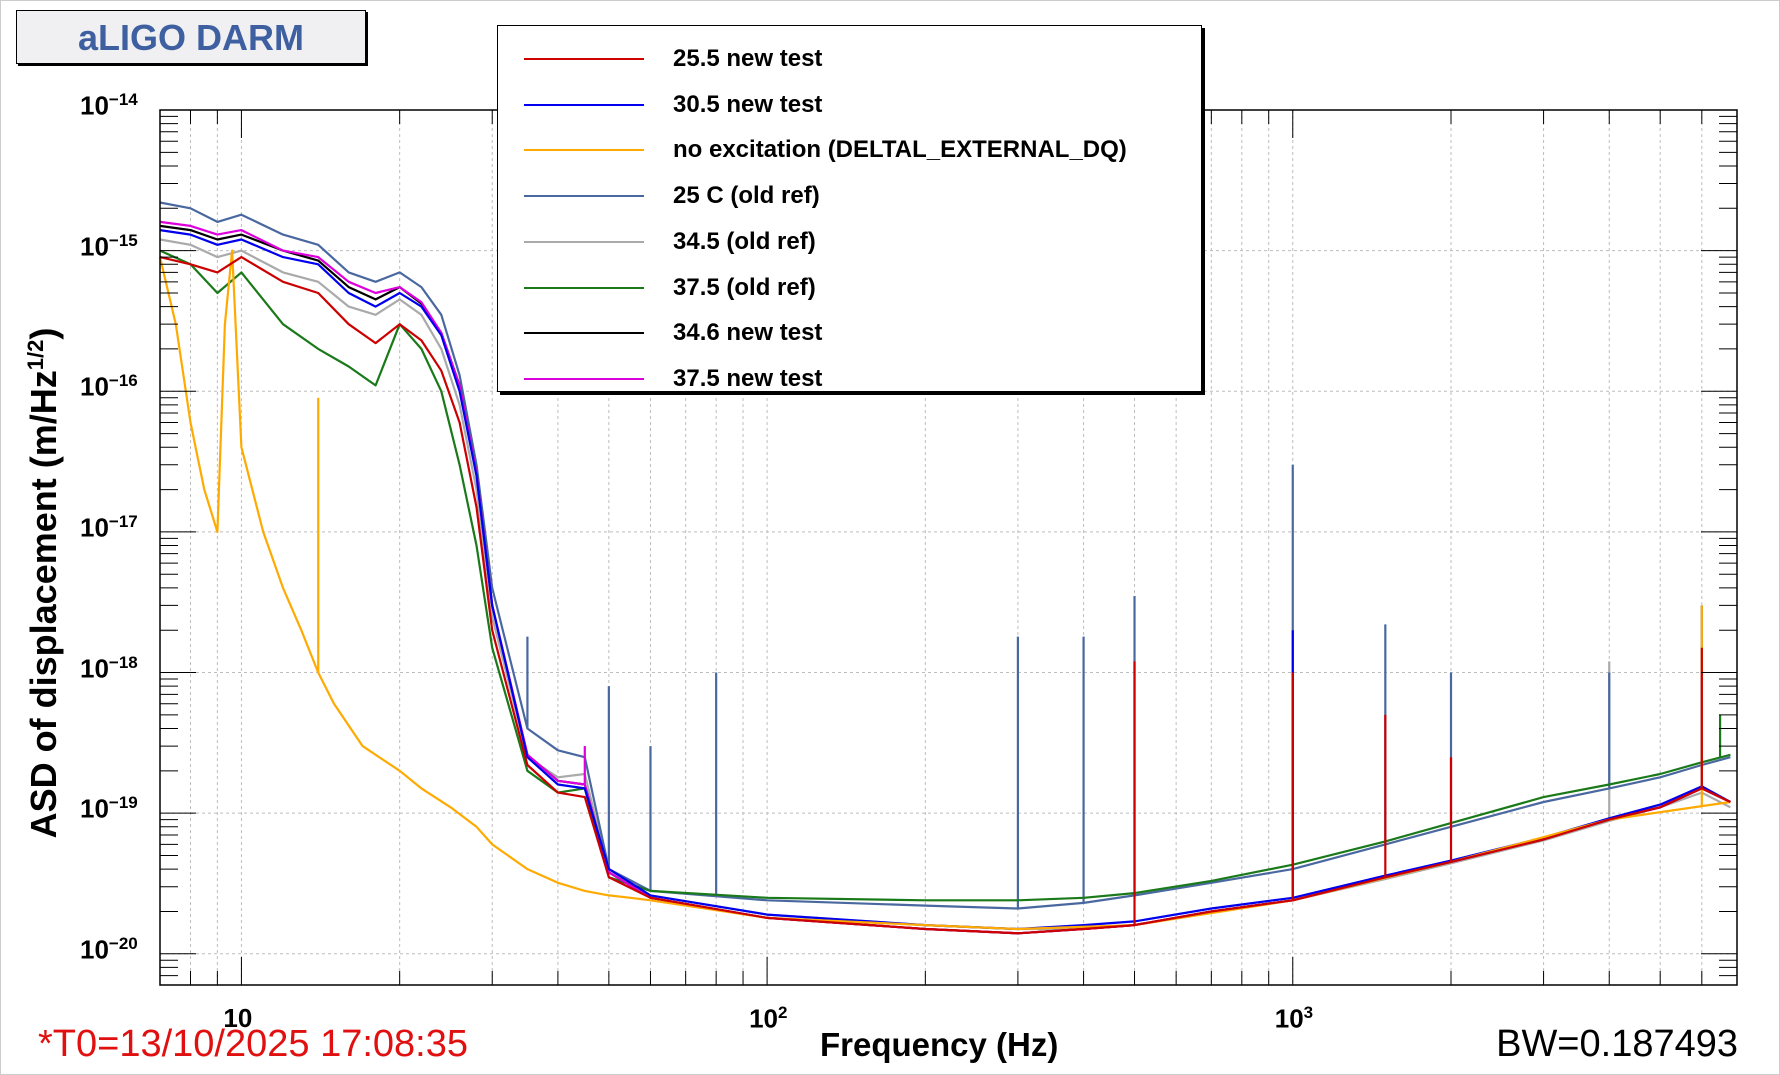 This screenshot has height=1075, width=1780. I want to click on title-box: aLIGO DARM, so click(191, 37).